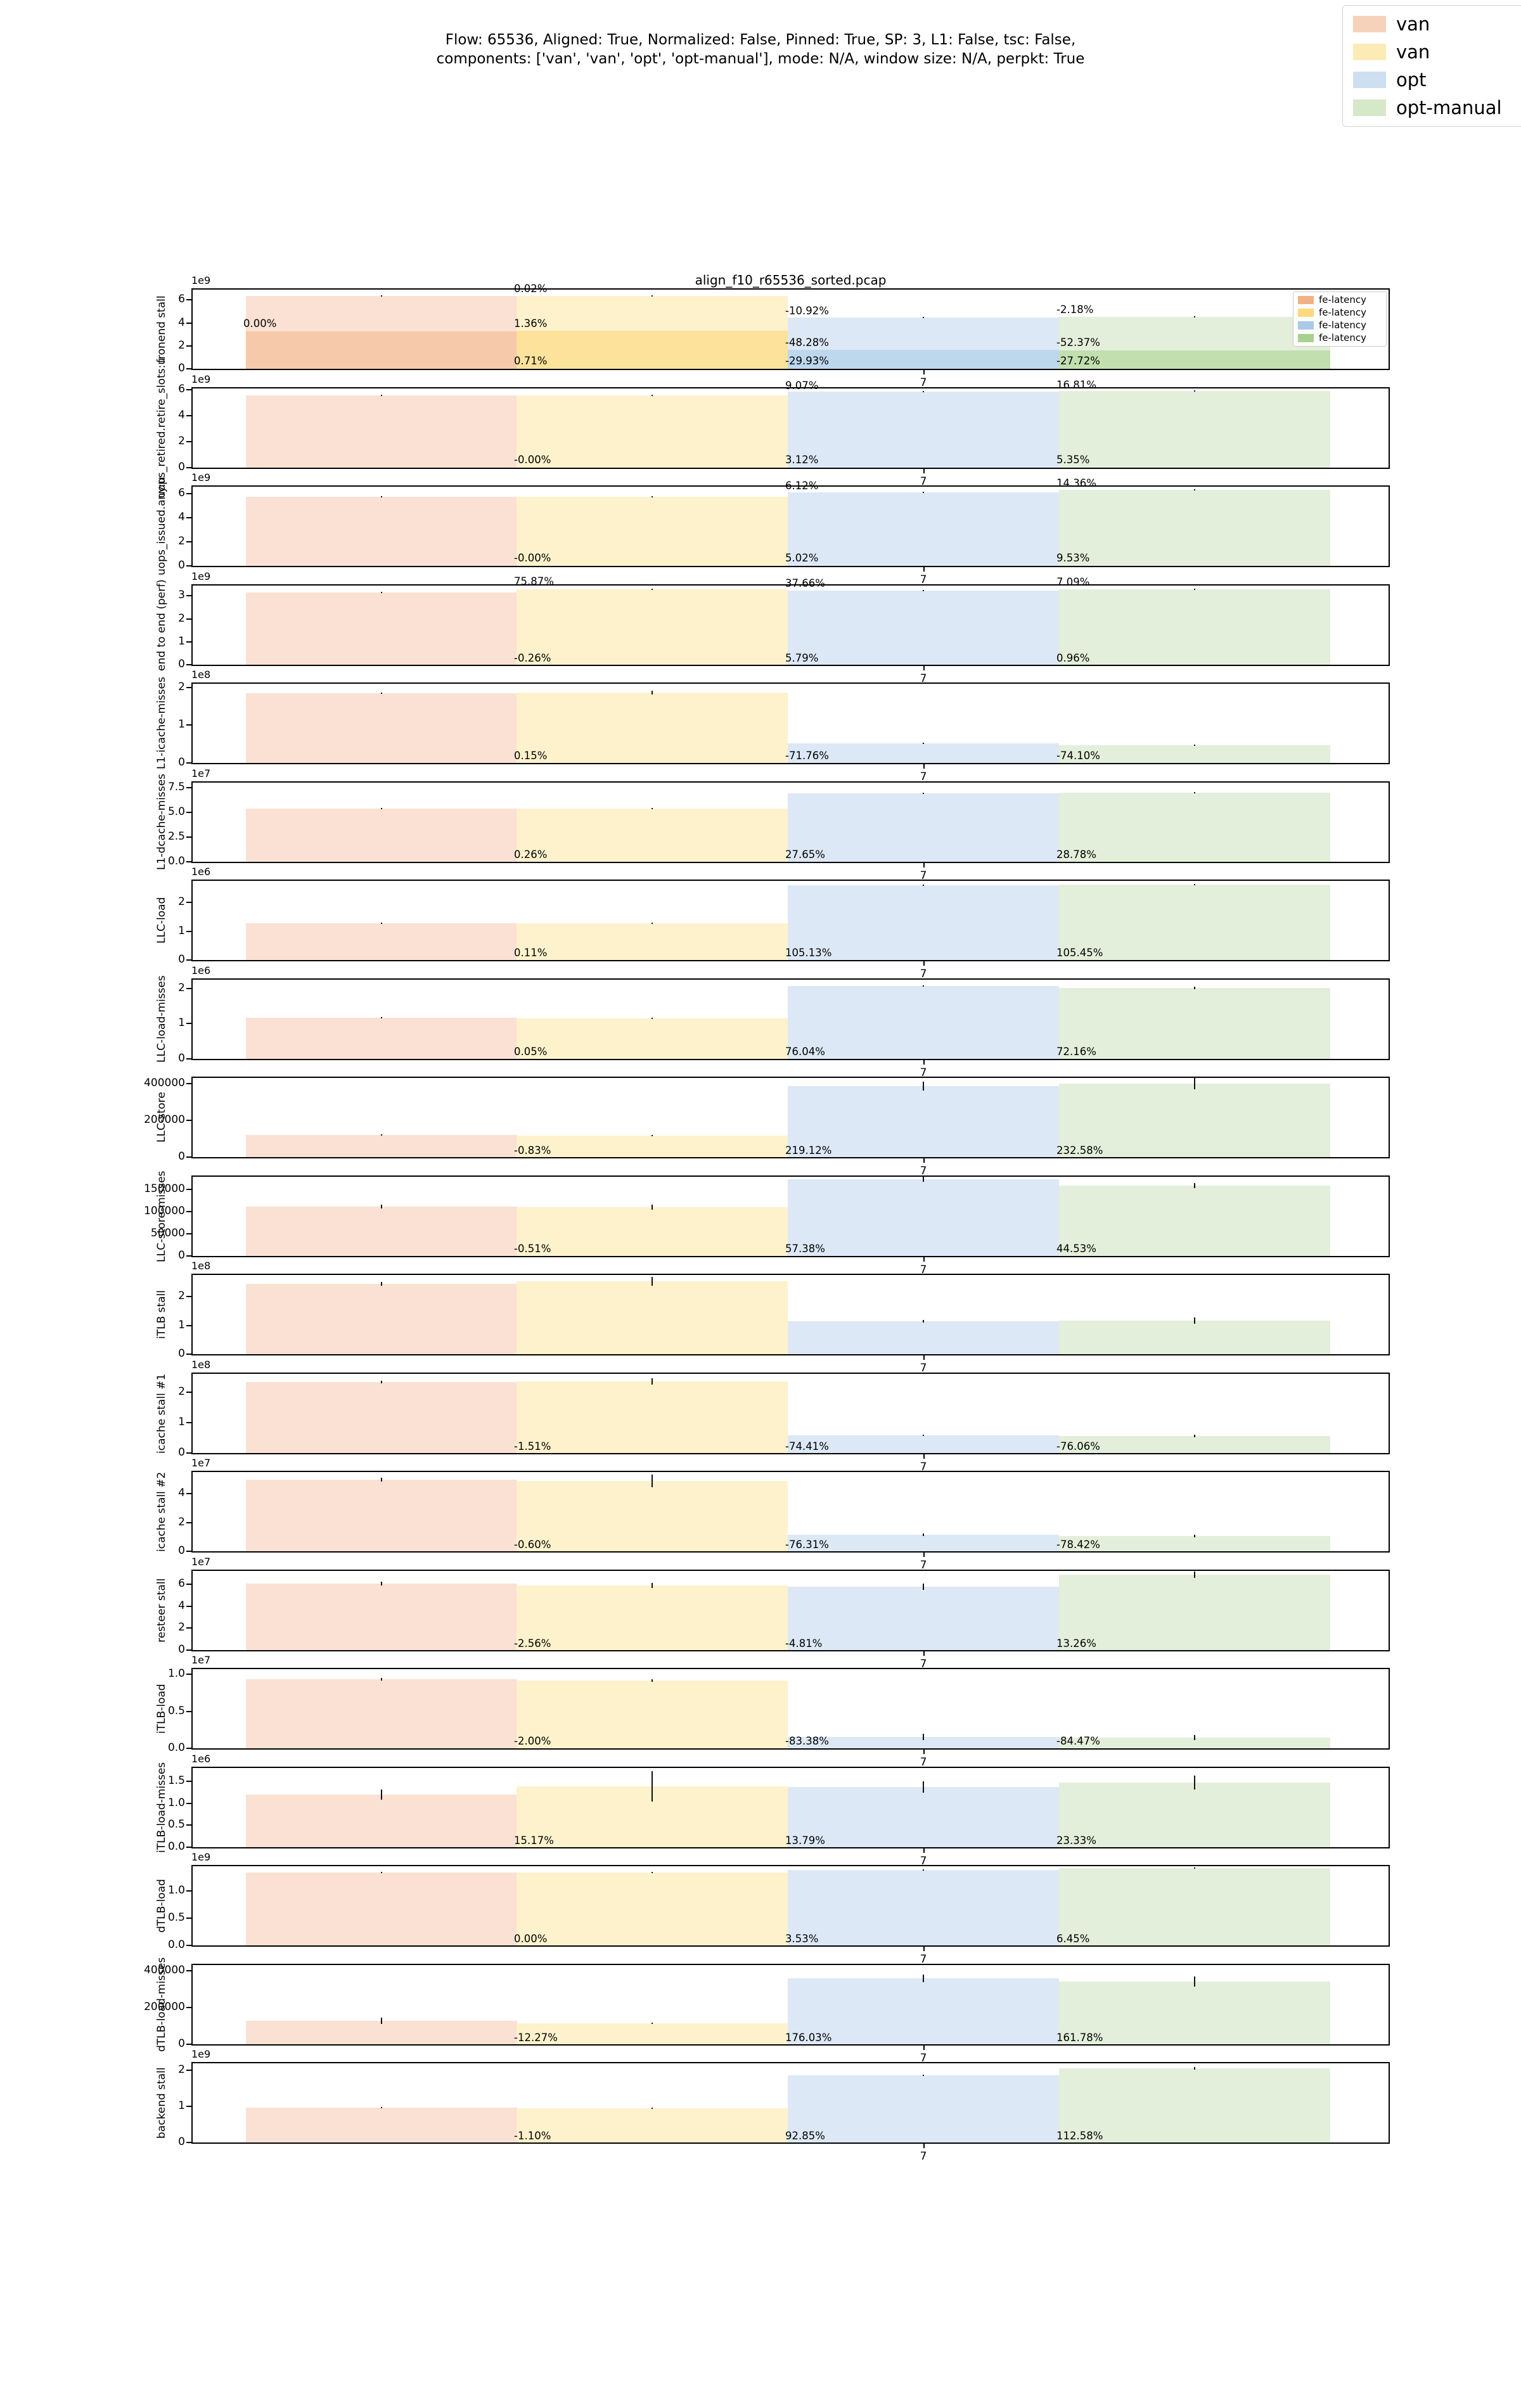 This screenshot has width=1521, height=2408. Describe the element at coordinates (1076, 385) in the screenshot. I see `bar-annotation: 16.81%` at that location.